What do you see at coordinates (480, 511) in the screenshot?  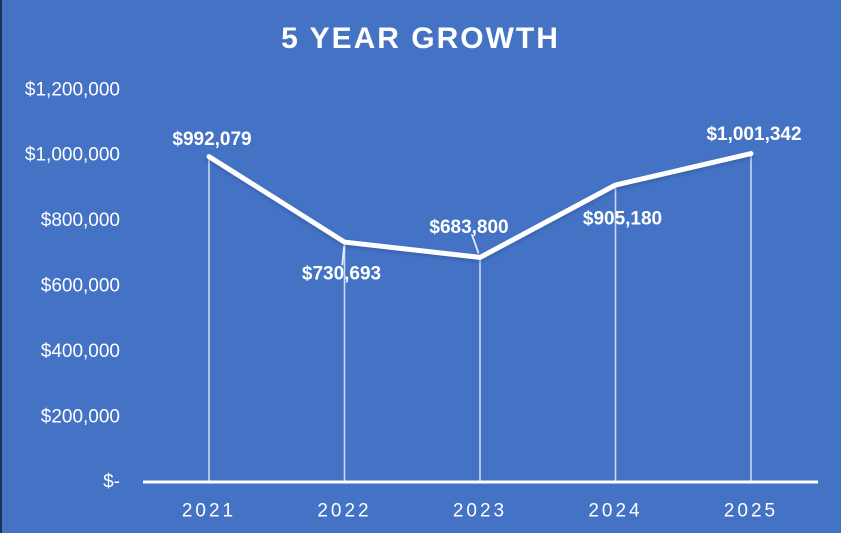 I see `x-axis-category-label: 2023` at bounding box center [480, 511].